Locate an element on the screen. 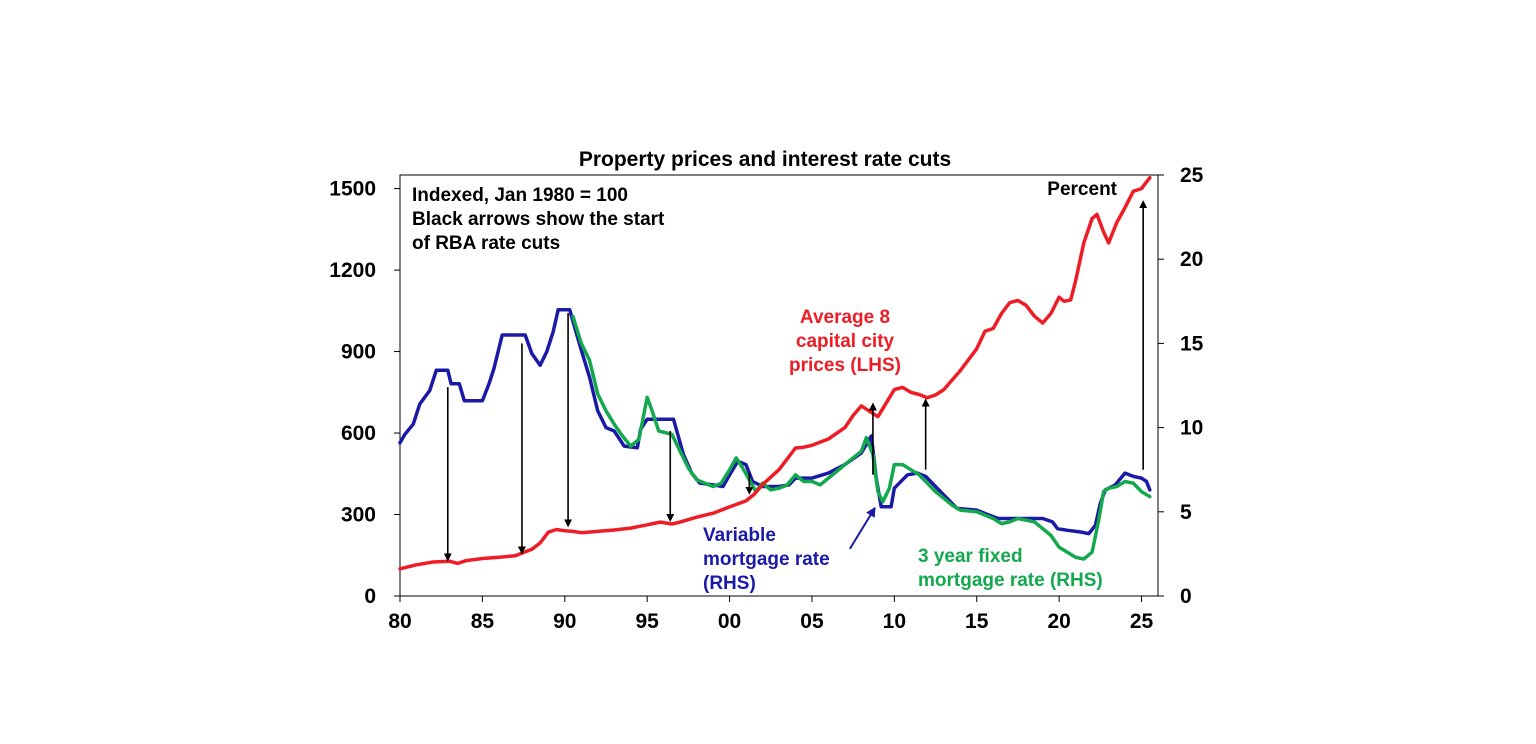 The width and height of the screenshot is (1536, 744). x-tick-label: 20 is located at coordinates (1058, 621).